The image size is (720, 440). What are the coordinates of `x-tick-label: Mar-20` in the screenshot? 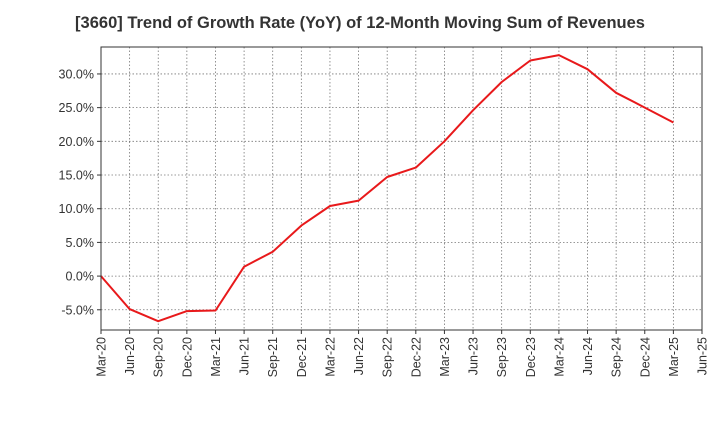 It's located at (102, 357).